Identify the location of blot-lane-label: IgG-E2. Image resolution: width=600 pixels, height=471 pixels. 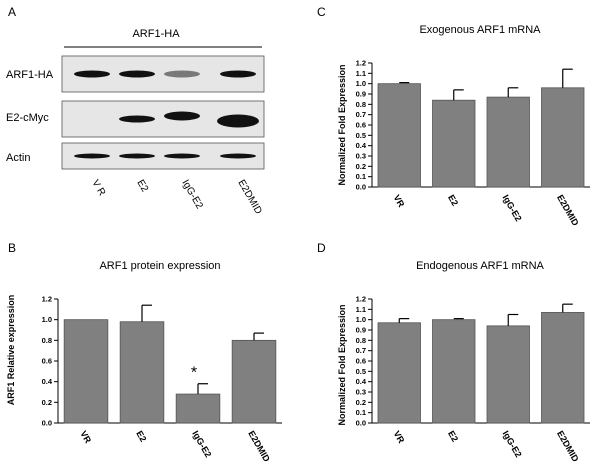
(192, 194).